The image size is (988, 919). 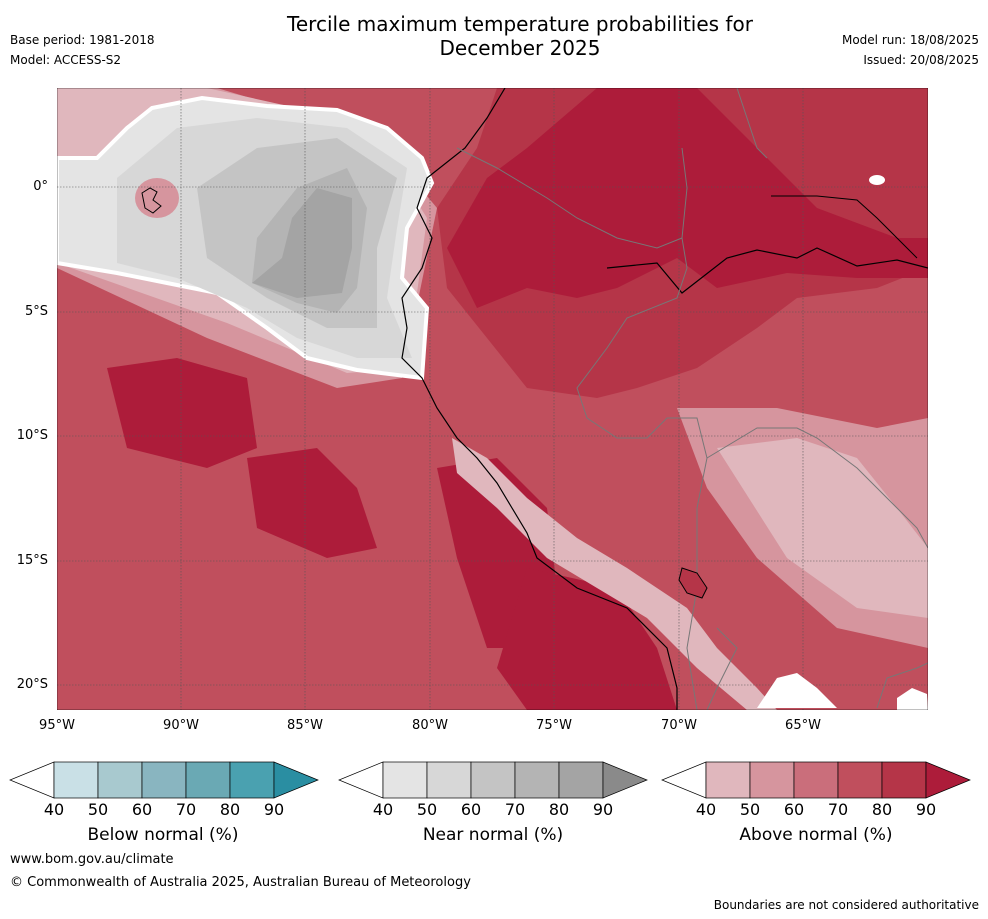 I want to click on below-high-extension, so click(x=296, y=780).